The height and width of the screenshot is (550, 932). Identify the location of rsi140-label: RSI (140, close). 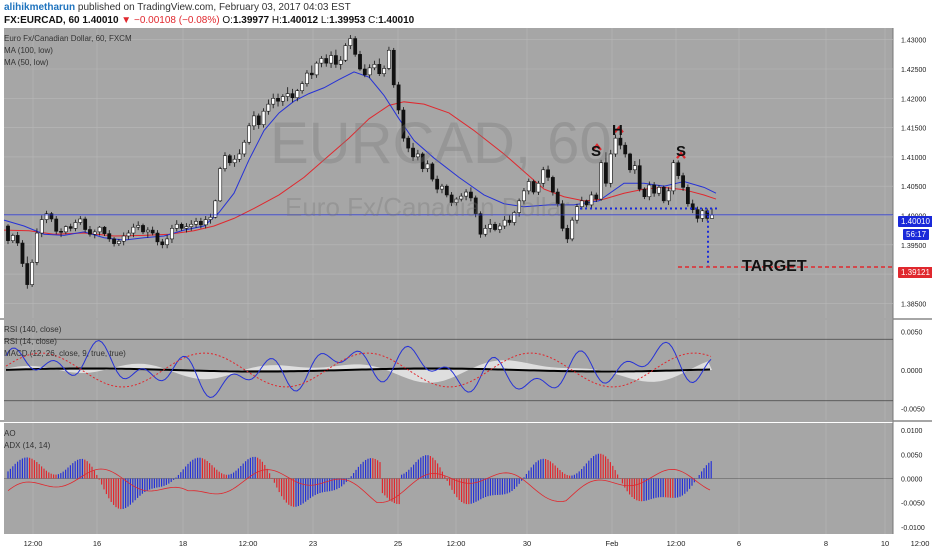
(33, 329).